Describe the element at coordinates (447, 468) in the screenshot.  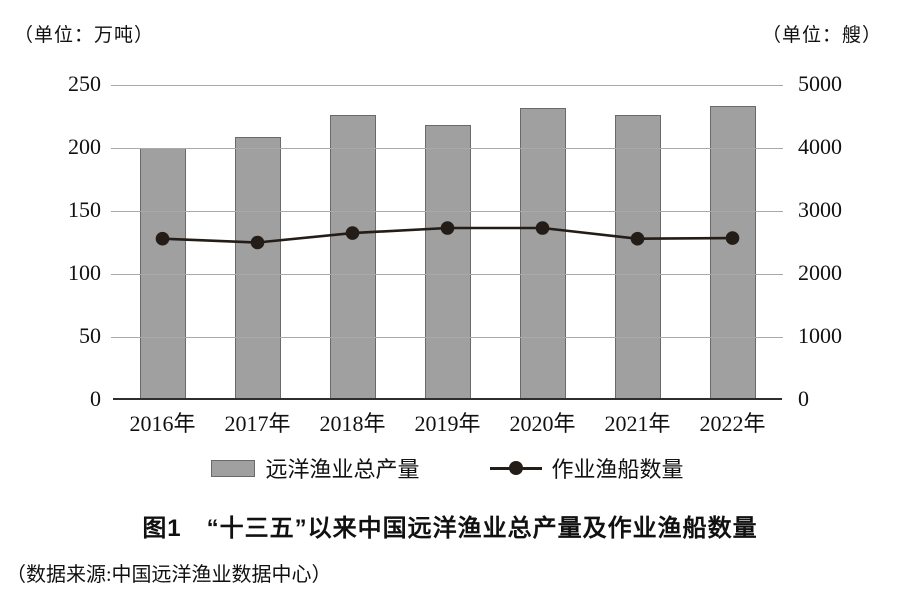
I see `legend: 远洋渔业总产量 作业渔船数量` at that location.